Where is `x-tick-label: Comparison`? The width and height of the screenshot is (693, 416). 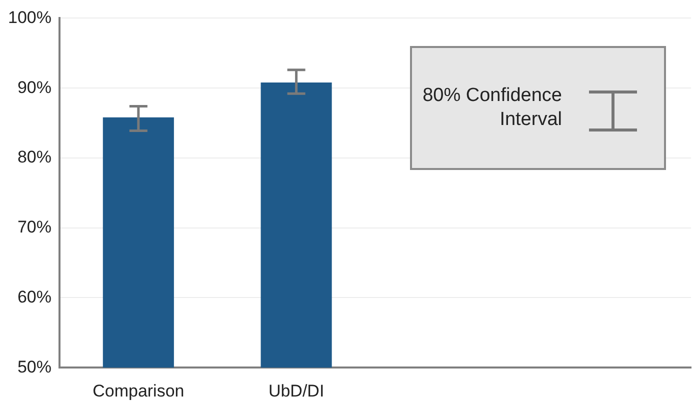 x-tick-label: Comparison is located at coordinates (138, 390).